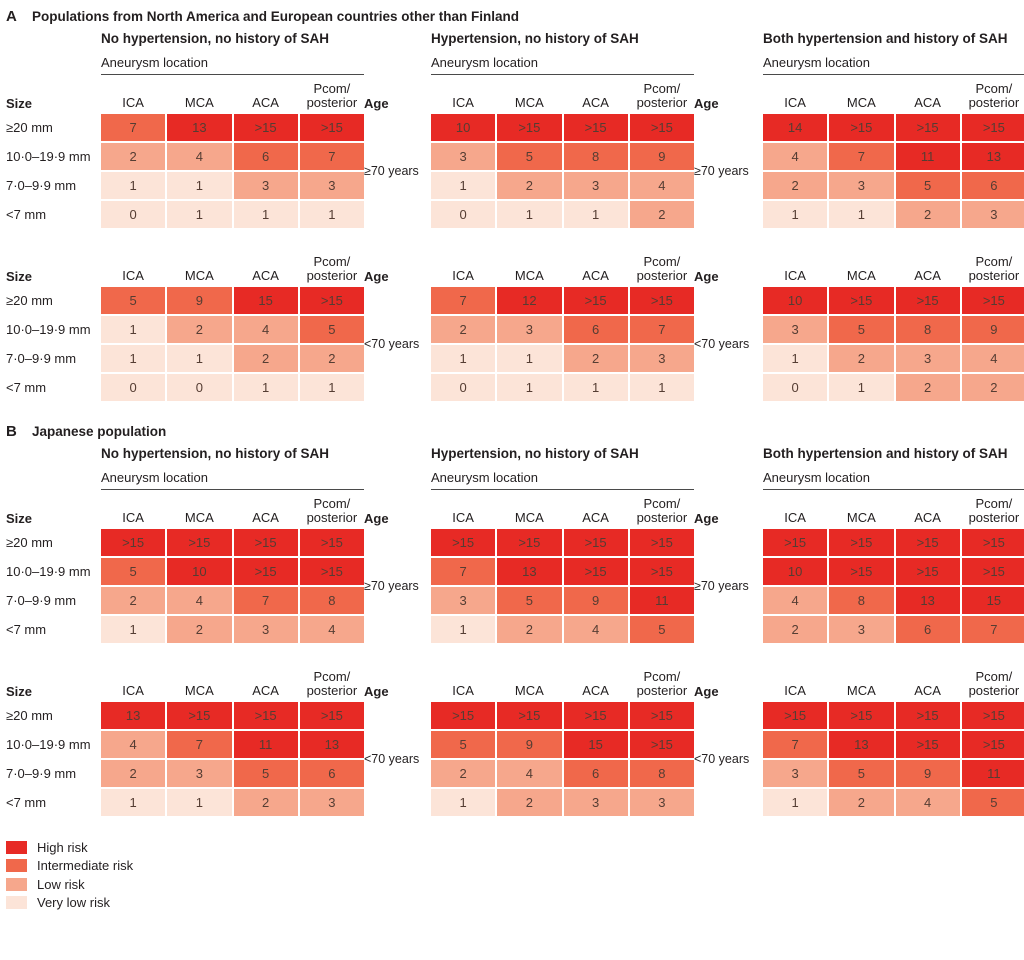 This screenshot has width=1024, height=960. What do you see at coordinates (893, 171) in the screenshot?
I see `risk-grid: 14 >15 >15 >15 4 7 11 13 2 3 5 6 1 1 2 3` at bounding box center [893, 171].